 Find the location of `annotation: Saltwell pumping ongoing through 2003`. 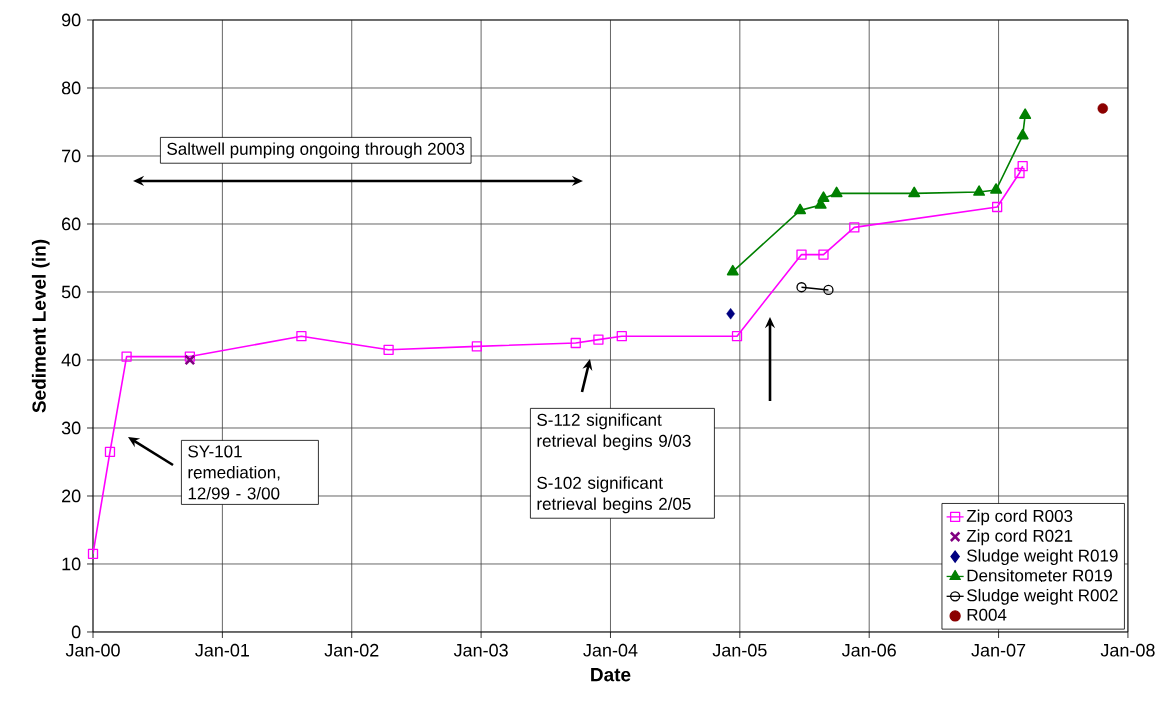

annotation: Saltwell pumping ongoing through 2003 is located at coordinates (316, 150).